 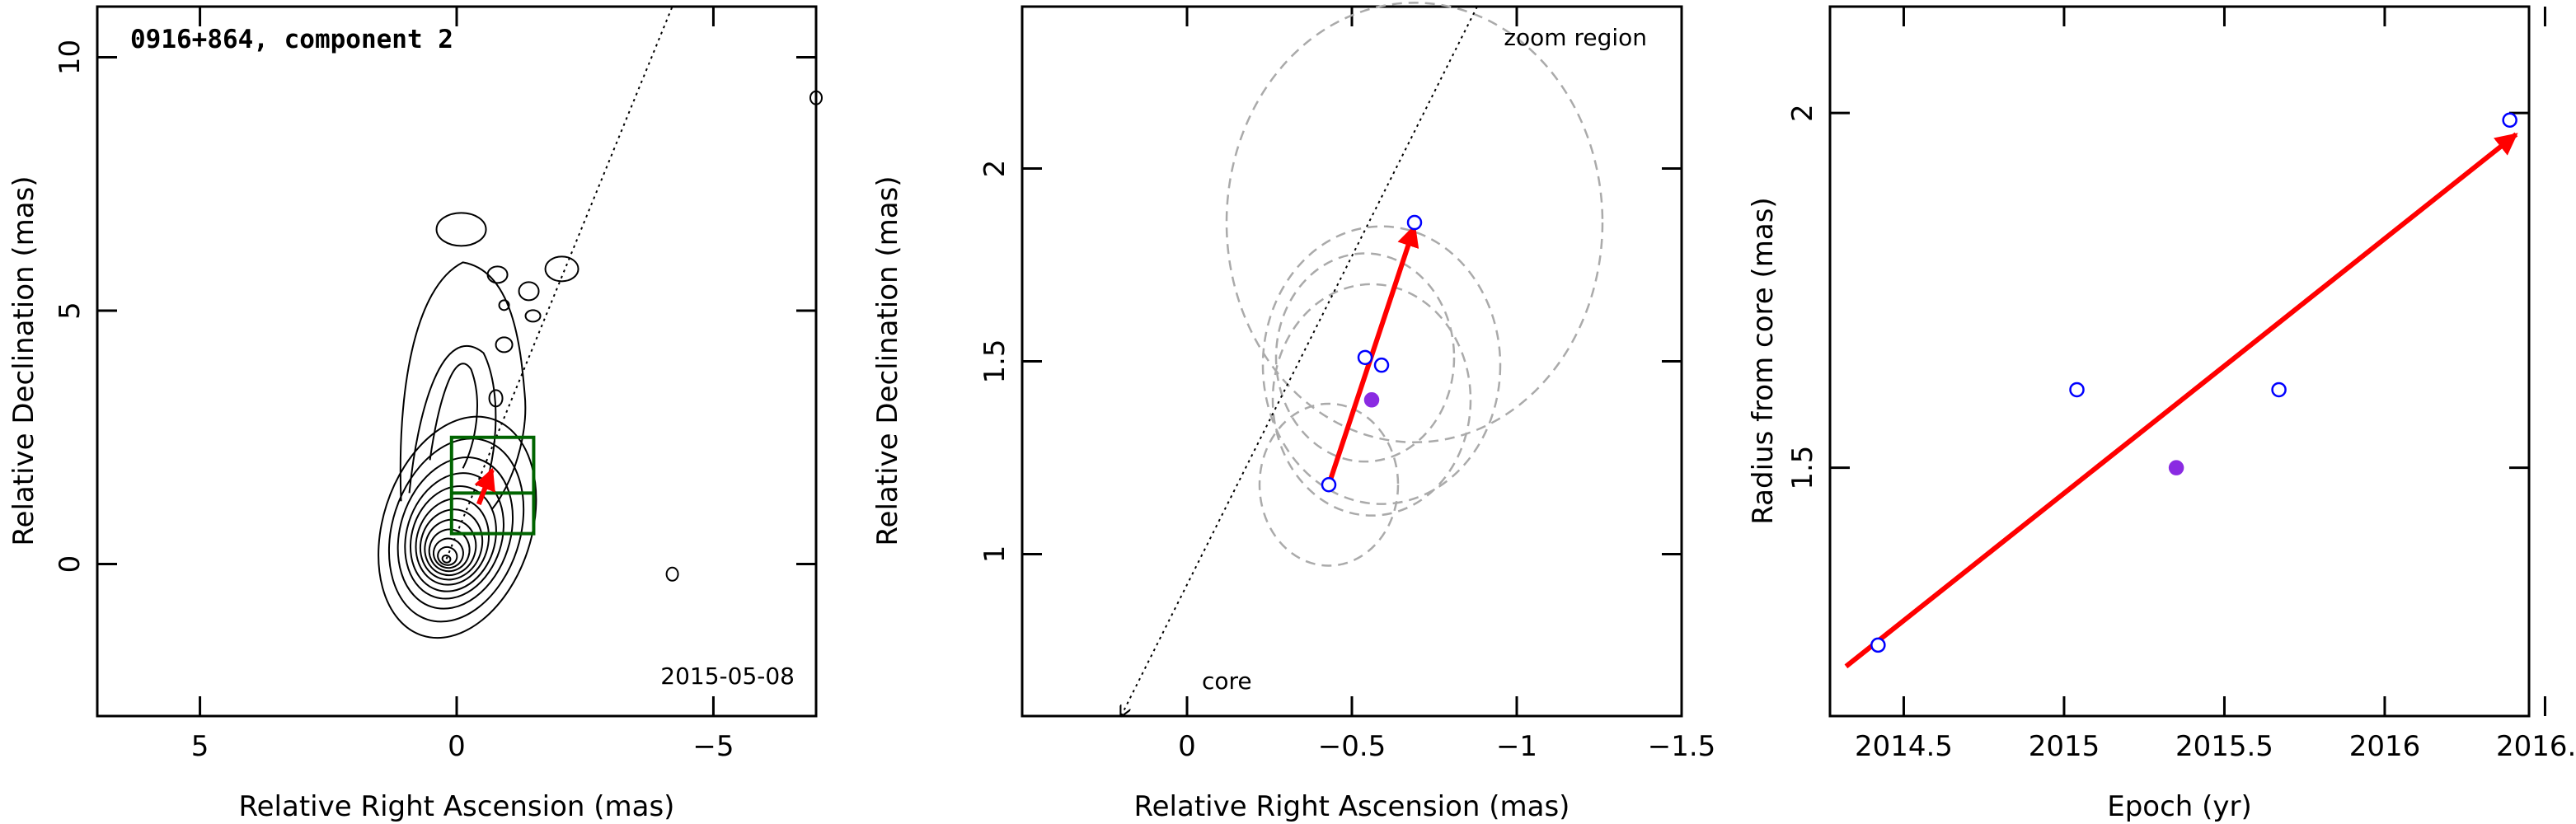 What do you see at coordinates (2224, 746) in the screenshot?
I see `x-tick-label: 2015.5` at bounding box center [2224, 746].